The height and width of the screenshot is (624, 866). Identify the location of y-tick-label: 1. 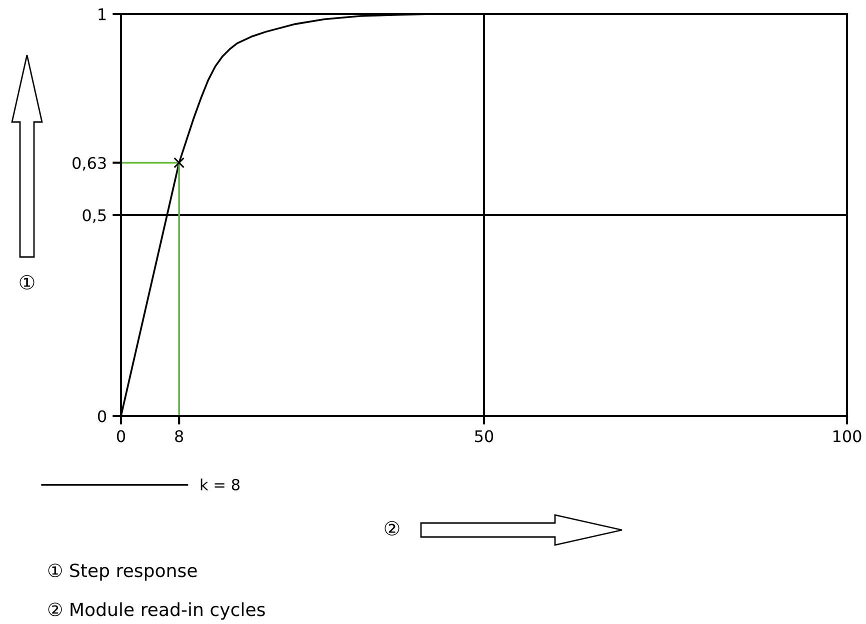
(102, 14).